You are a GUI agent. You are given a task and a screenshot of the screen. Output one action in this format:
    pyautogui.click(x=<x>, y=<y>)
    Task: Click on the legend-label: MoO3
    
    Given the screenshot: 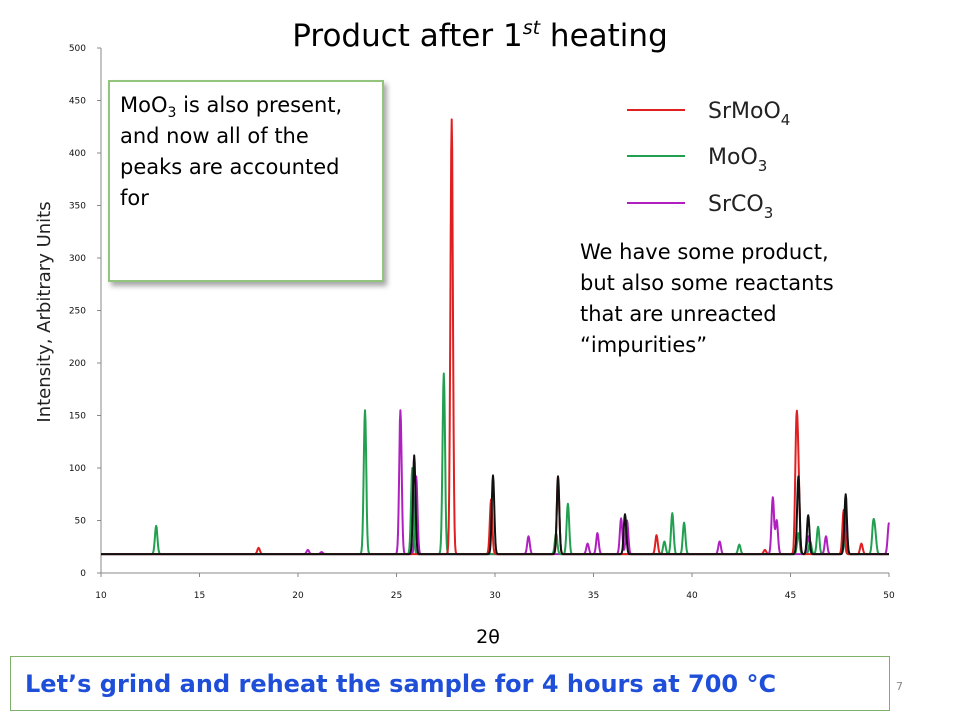 What is the action you would take?
    pyautogui.click(x=737, y=160)
    